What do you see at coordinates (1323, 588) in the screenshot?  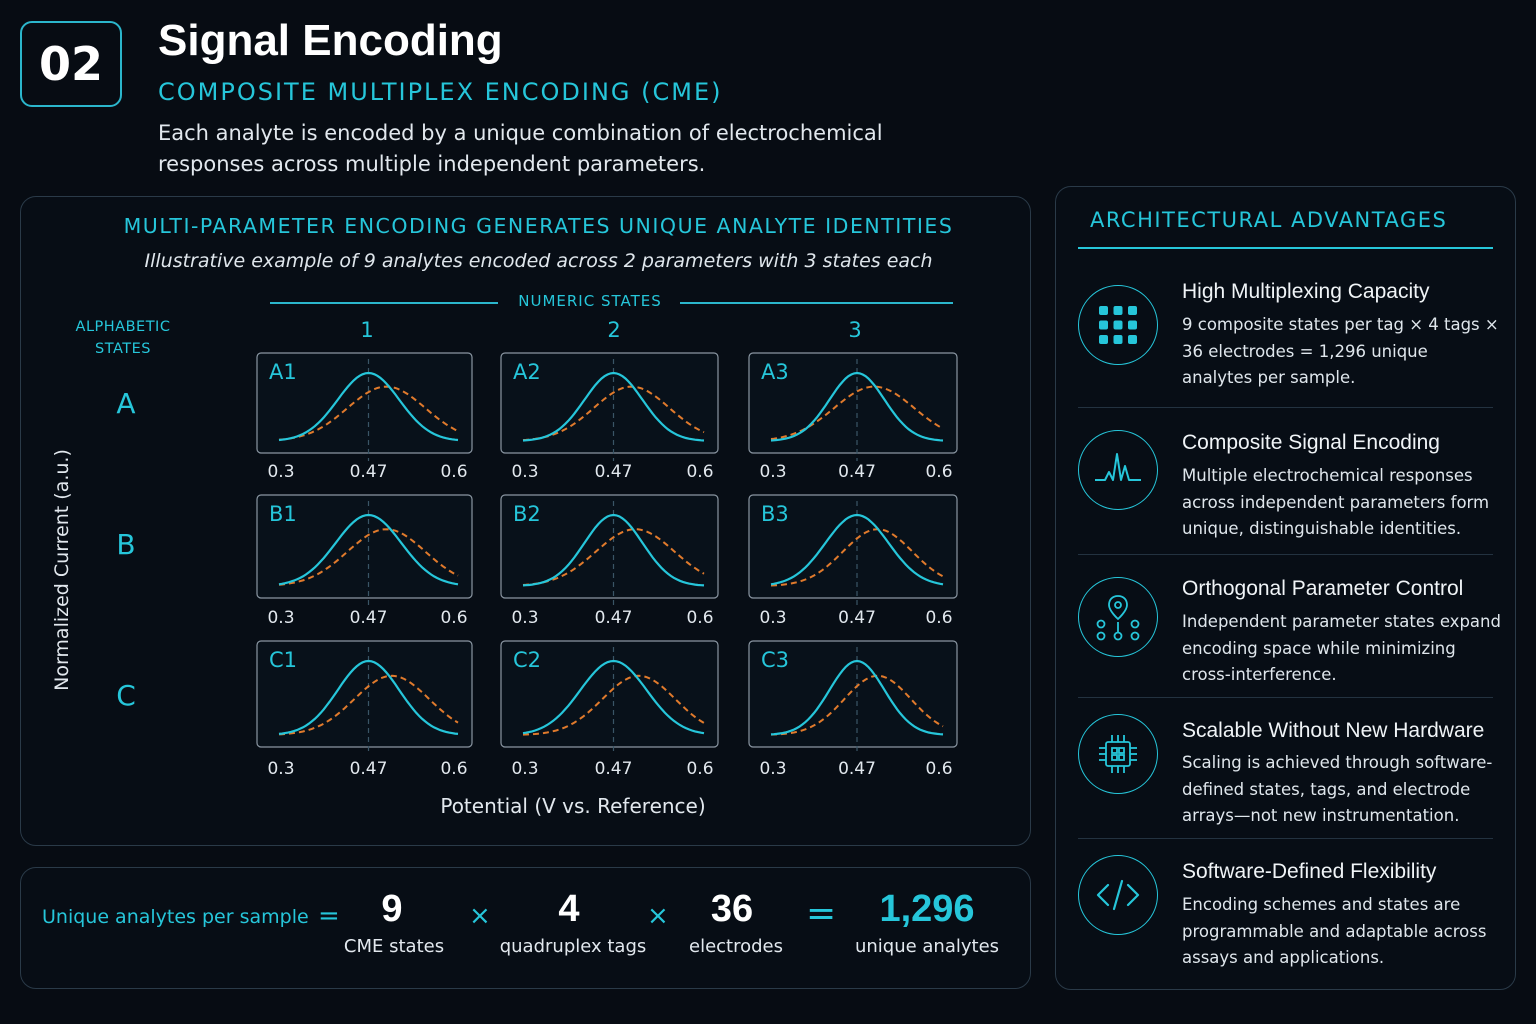 I see `advantage-heading-3: Orthogonal Parameter Control` at bounding box center [1323, 588].